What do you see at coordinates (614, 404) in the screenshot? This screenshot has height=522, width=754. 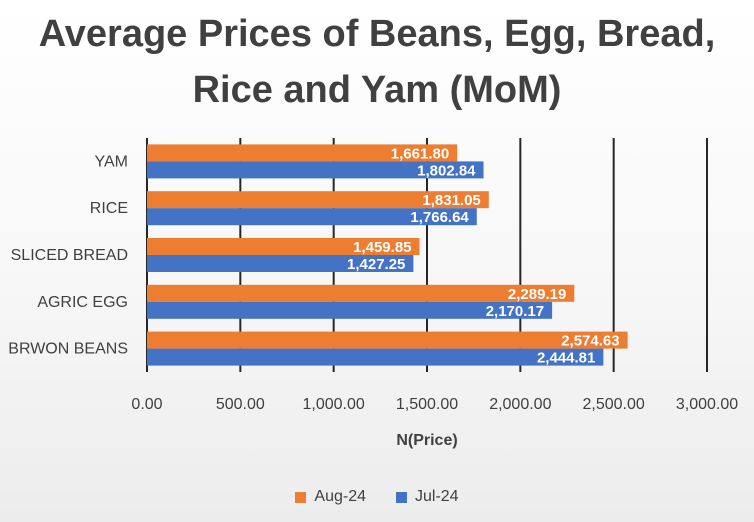 I see `x-tick-label-5: 2,500.00` at bounding box center [614, 404].